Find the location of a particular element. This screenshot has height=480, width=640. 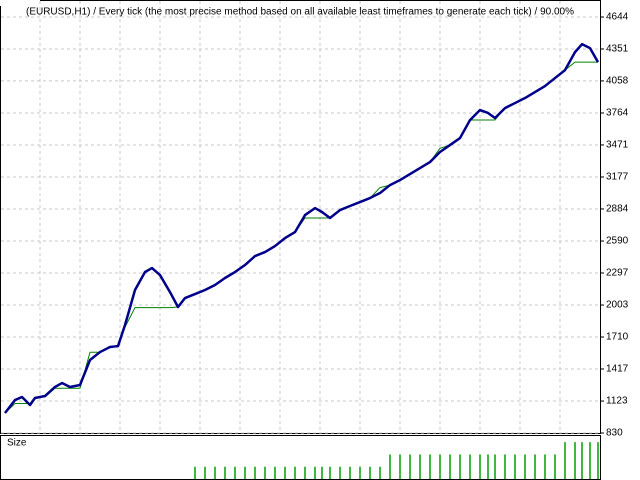

y-tick-label: 2590 is located at coordinates (617, 241).